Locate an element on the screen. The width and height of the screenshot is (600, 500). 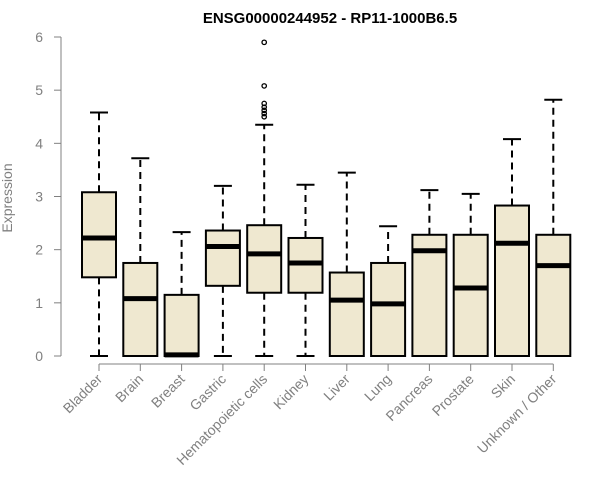
y-tick-label: 6 is located at coordinates (39, 37).